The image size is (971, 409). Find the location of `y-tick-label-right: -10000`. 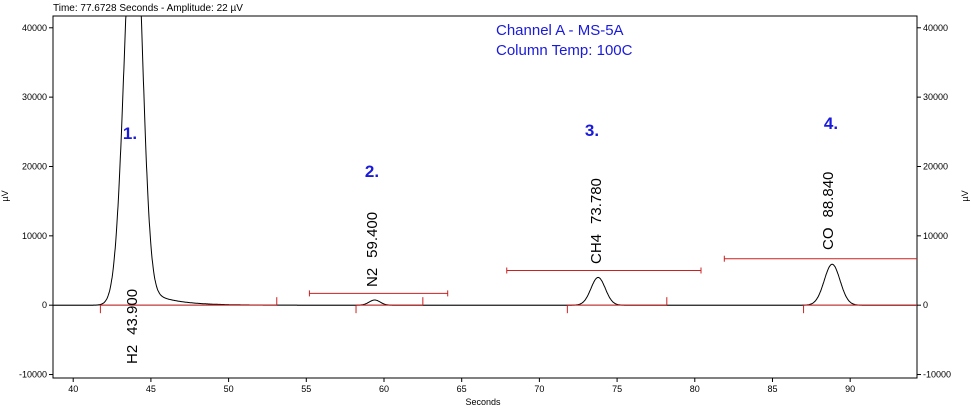

y-tick-label-right: -10000 is located at coordinates (937, 375).